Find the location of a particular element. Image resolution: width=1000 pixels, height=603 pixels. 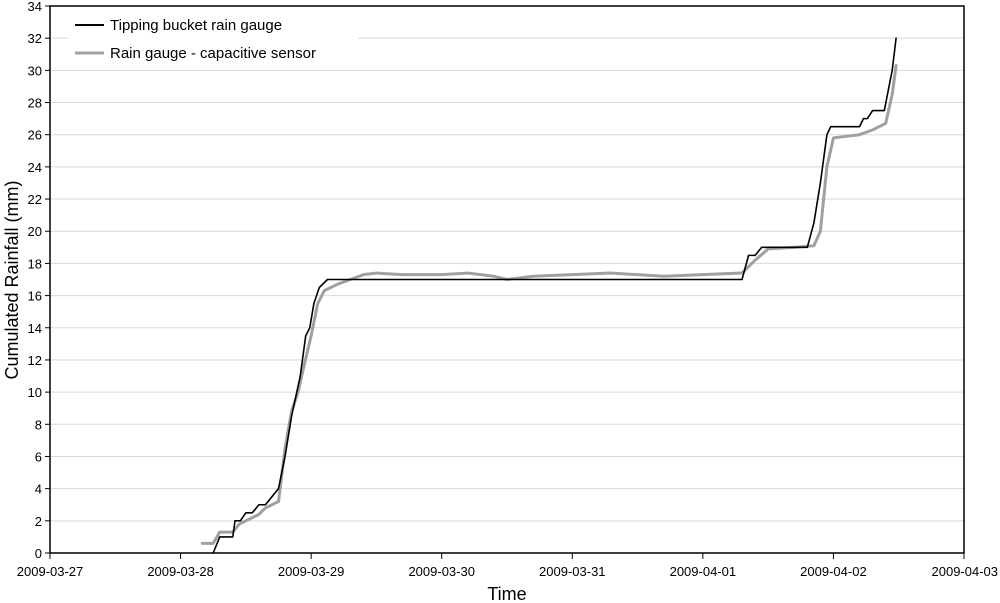

y-tick-label: 24 is located at coordinates (35, 167).